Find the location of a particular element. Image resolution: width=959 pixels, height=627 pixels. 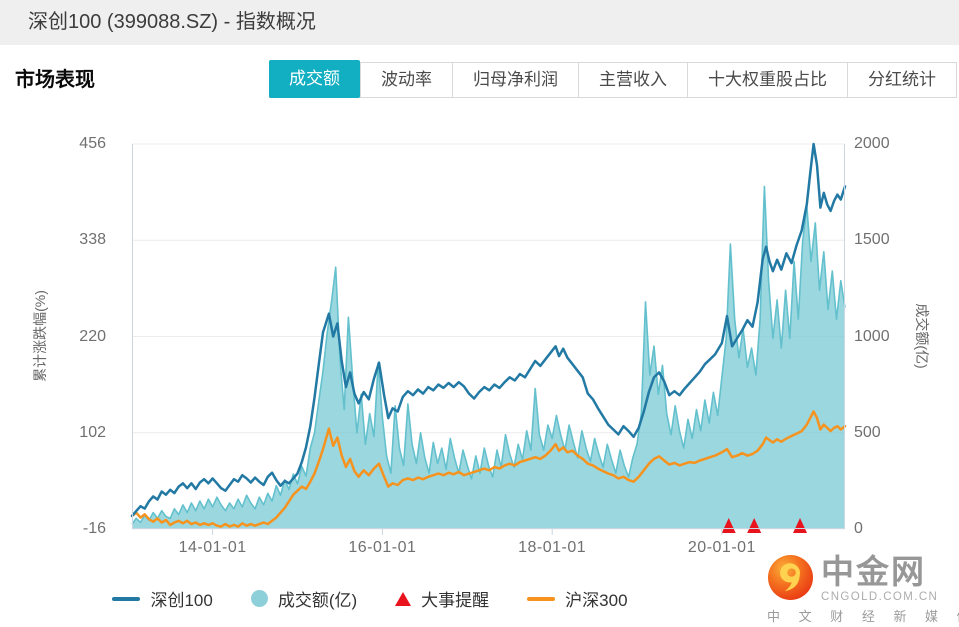

y-left-tick-label: -16 is located at coordinates (94, 528).